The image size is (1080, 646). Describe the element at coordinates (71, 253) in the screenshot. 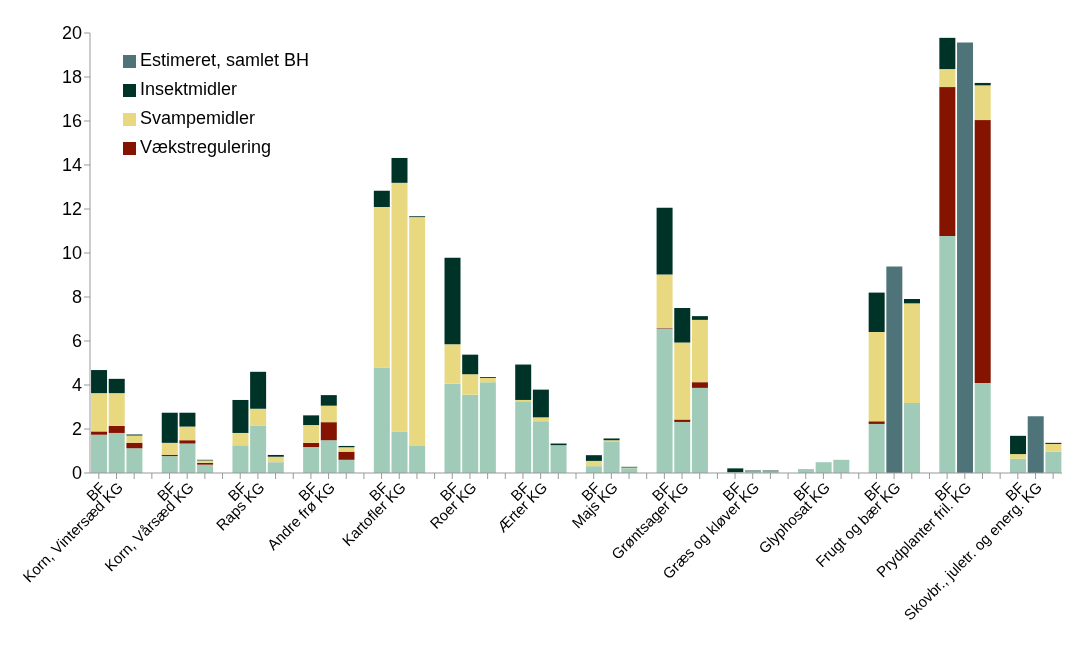

I see `y-tick-label: 10` at that location.